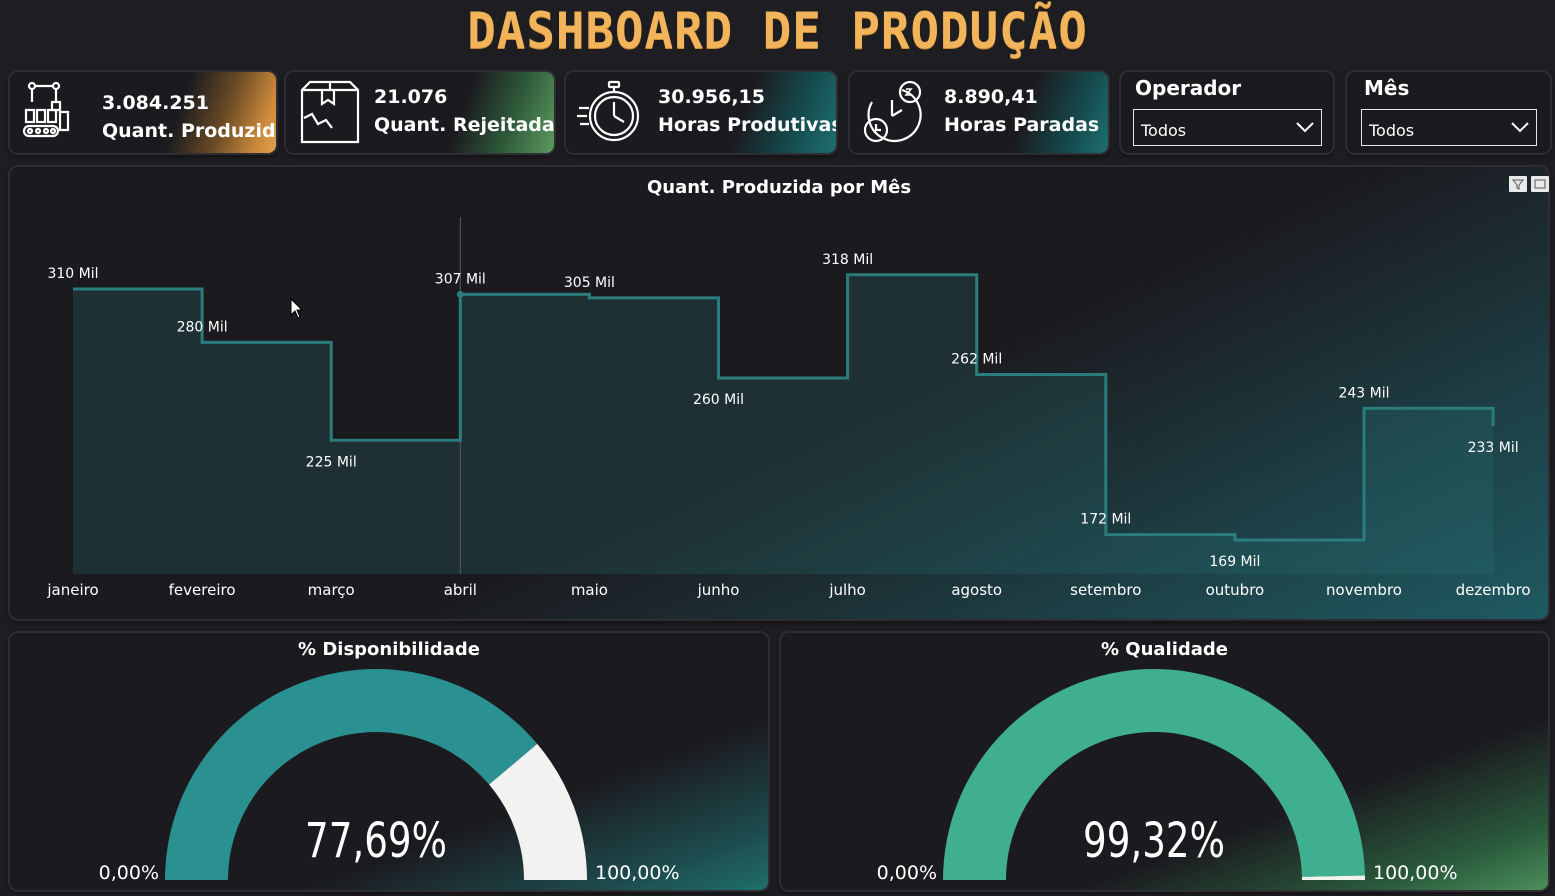  What do you see at coordinates (847, 260) in the screenshot?
I see `data-label: 318 Mil` at bounding box center [847, 260].